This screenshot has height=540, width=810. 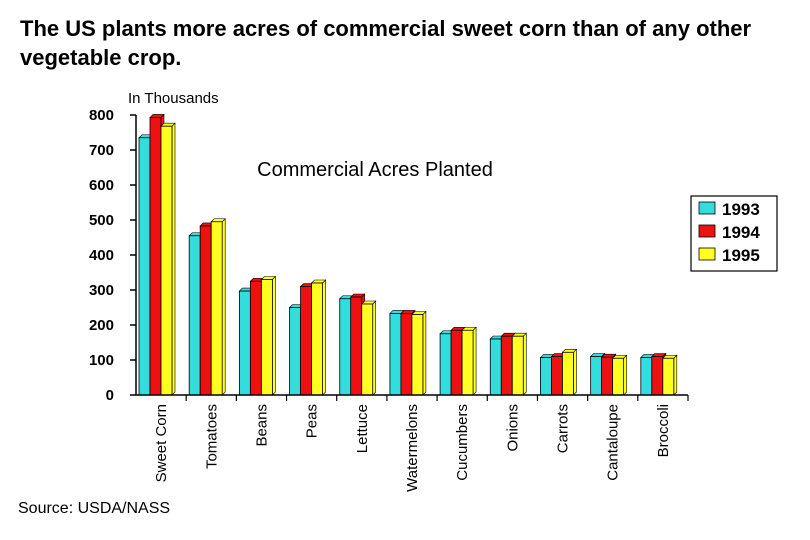 I want to click on y-tick-label: 700, so click(x=101, y=150).